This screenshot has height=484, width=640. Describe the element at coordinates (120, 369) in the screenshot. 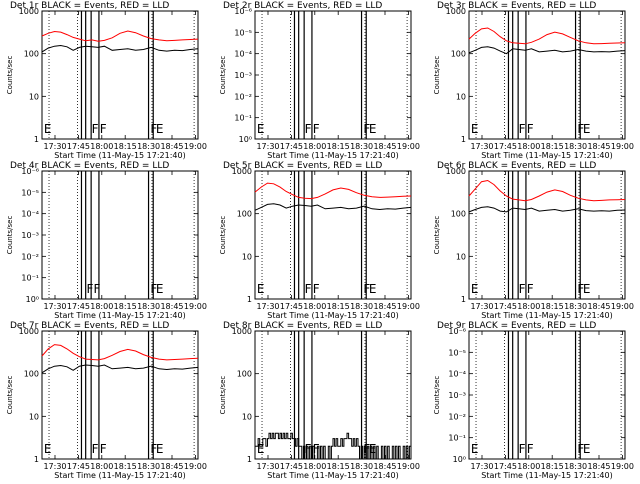

I see `series-line-events` at that location.